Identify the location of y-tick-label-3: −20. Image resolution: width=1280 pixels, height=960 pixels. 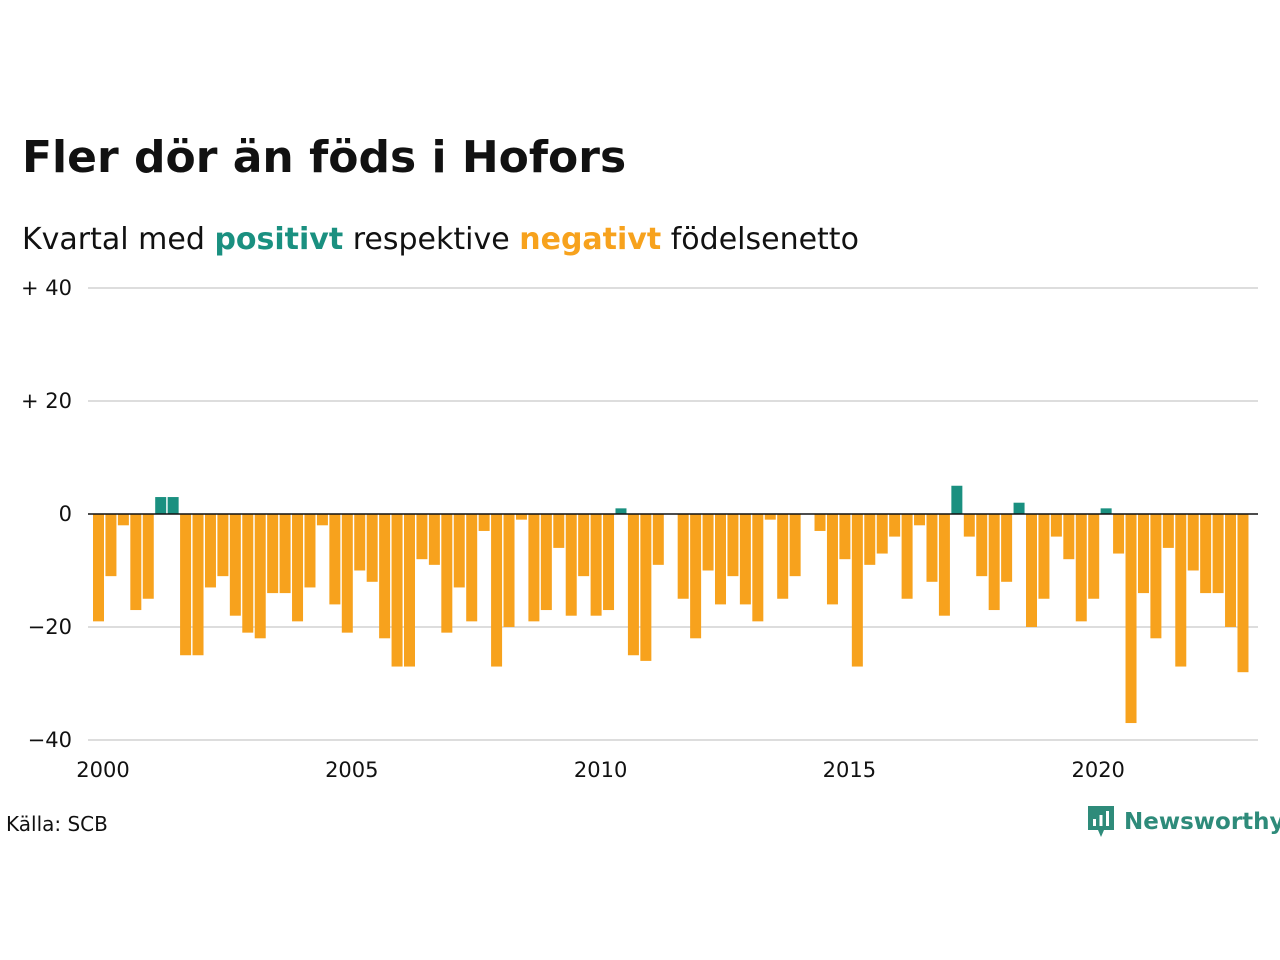
(50, 627).